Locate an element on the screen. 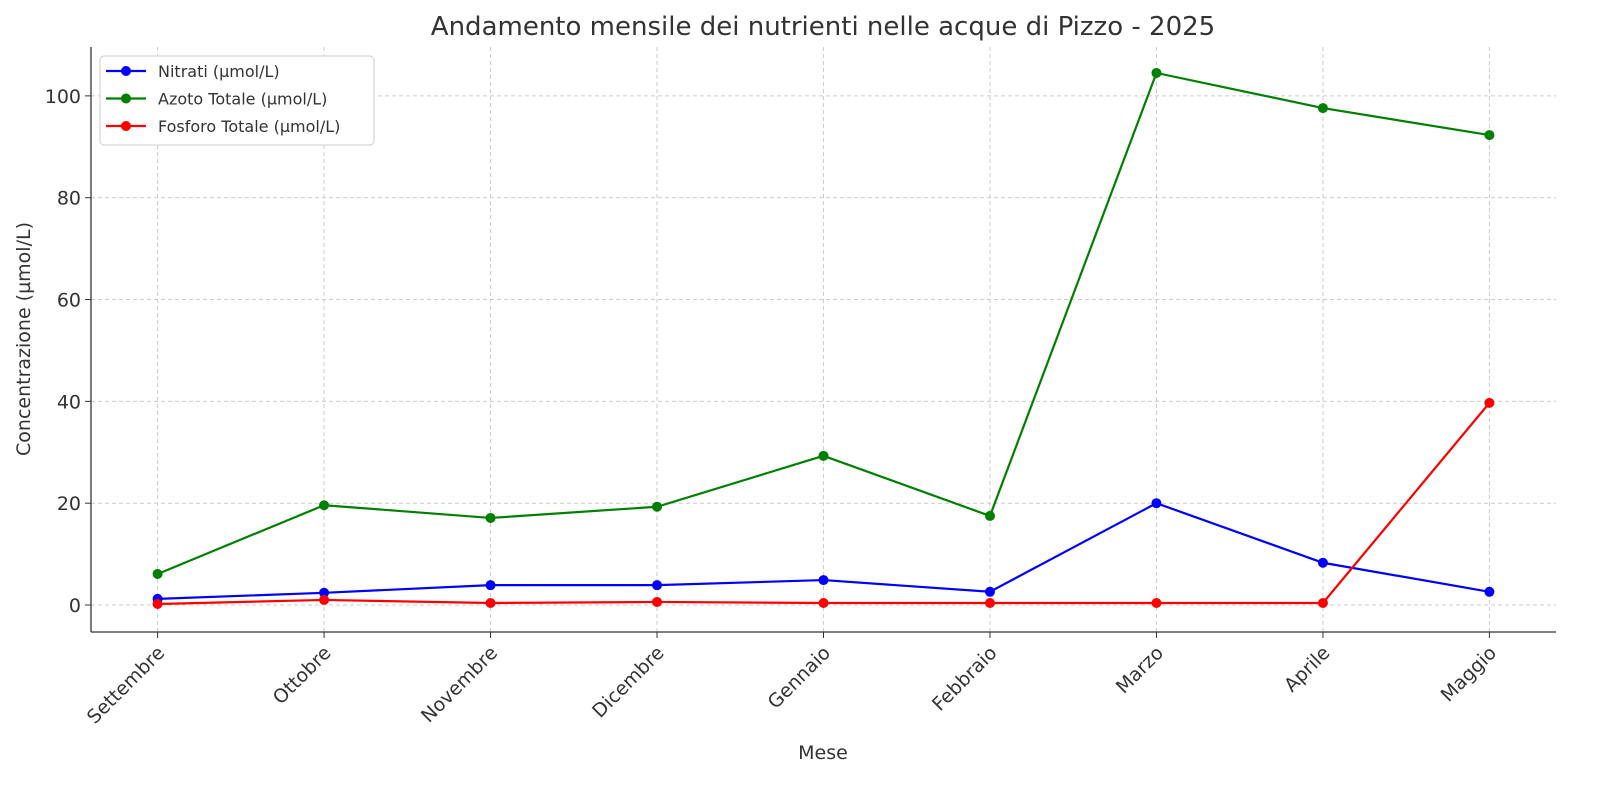  x-tick-label: Maggio is located at coordinates (1469, 674).